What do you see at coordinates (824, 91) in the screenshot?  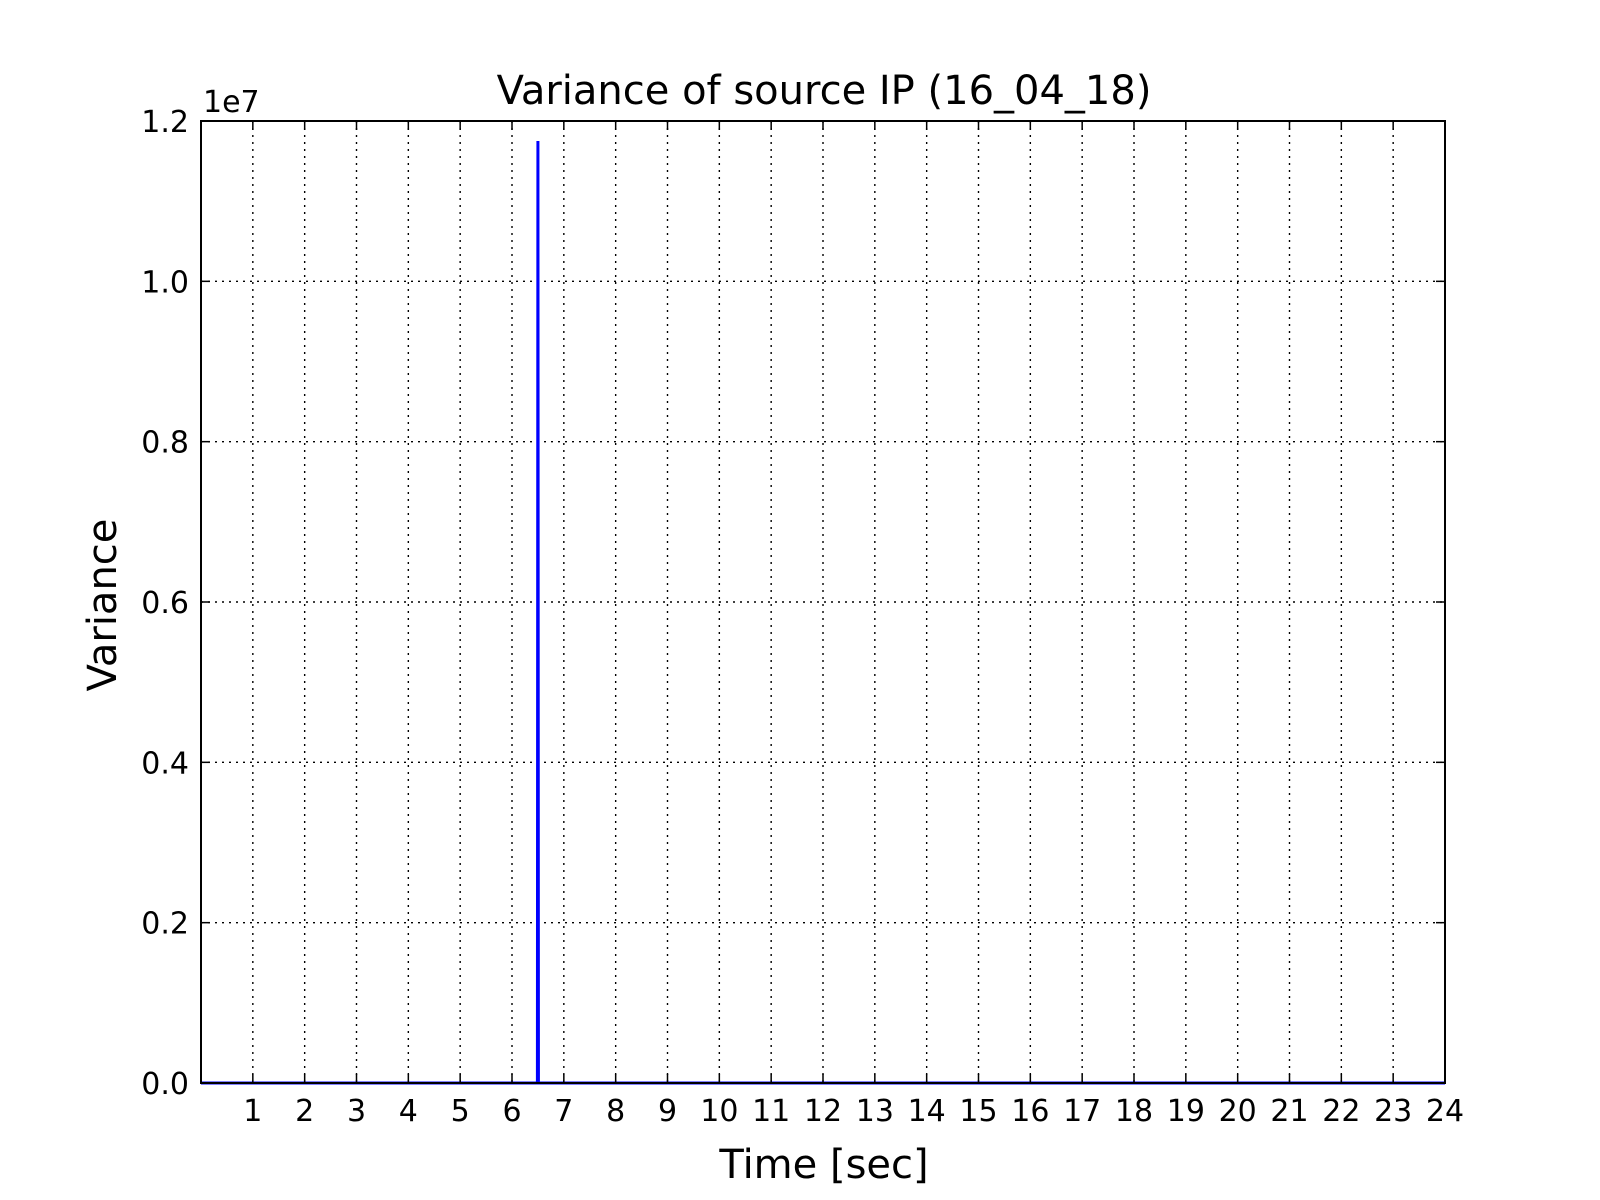 I see `chart-title: Variance of source IP (16_04_18)` at bounding box center [824, 91].